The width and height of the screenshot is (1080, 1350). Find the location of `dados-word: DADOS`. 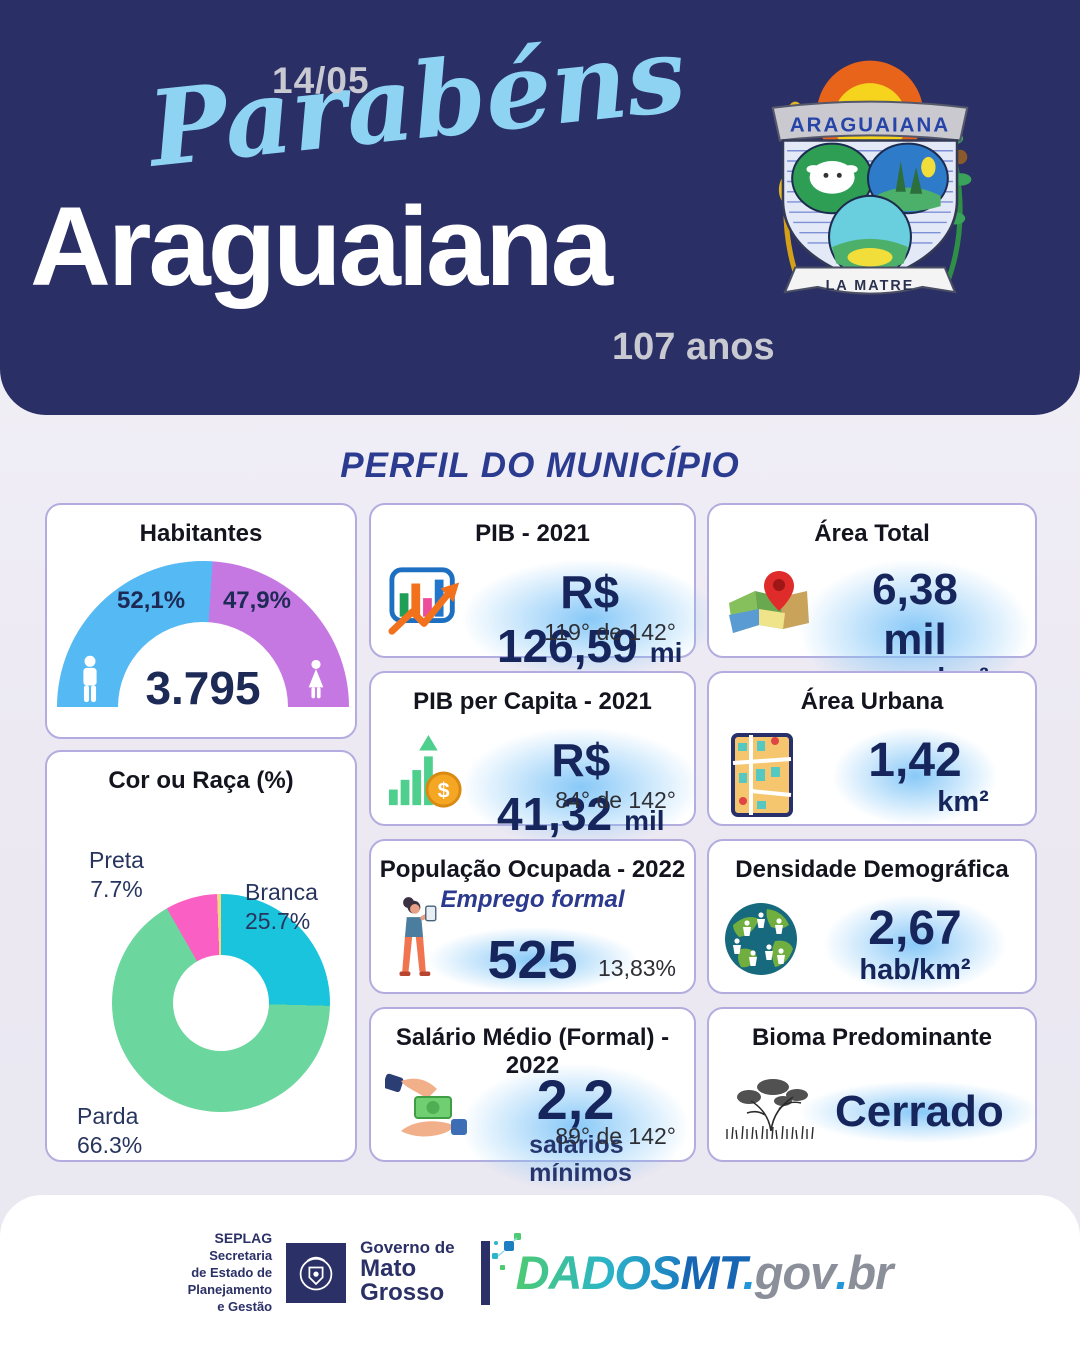

dados-word: DADOS is located at coordinates (598, 1272).